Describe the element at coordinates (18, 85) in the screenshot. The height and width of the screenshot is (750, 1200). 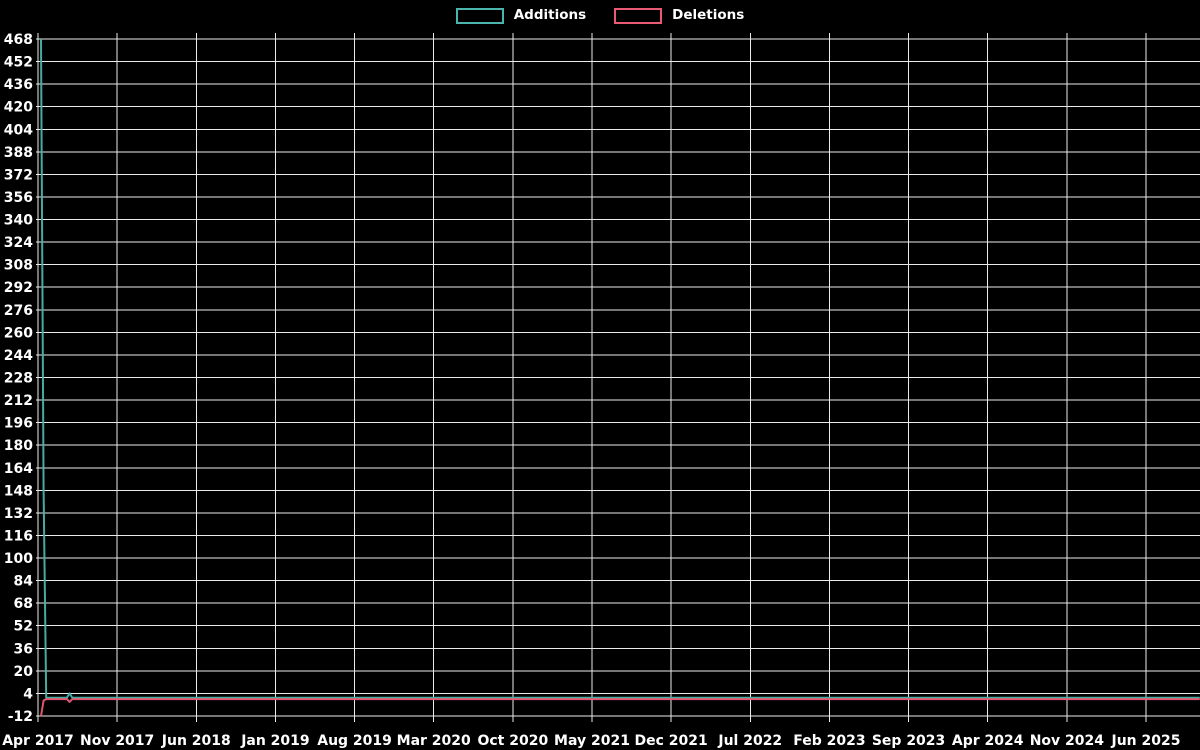
I see `y-tick-label: 436` at that location.